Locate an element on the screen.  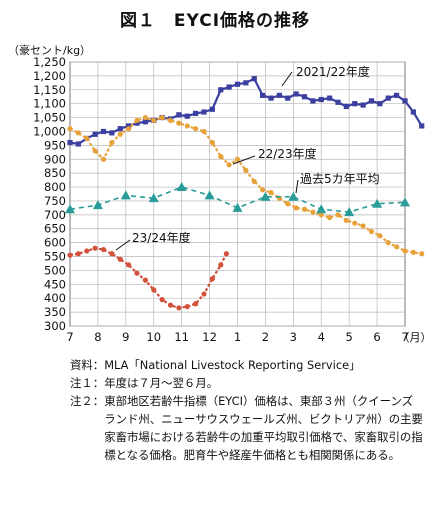
series-label: 過去5カ年平均 is located at coordinates (340, 179).